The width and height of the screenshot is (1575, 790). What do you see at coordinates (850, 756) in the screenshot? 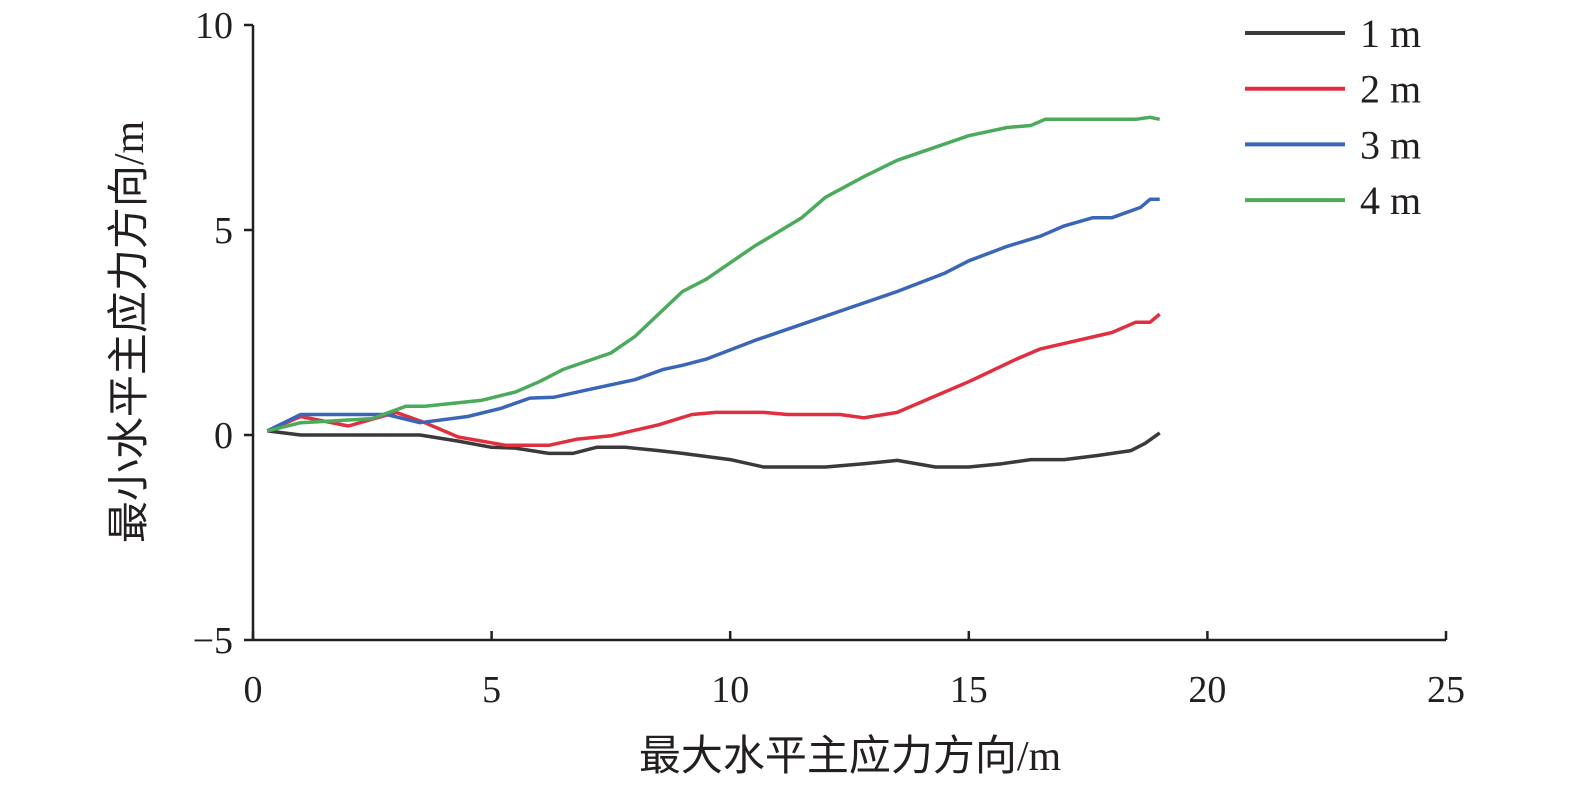
I see `x-axis-label: 最大水平主应力方向/m` at bounding box center [850, 756].